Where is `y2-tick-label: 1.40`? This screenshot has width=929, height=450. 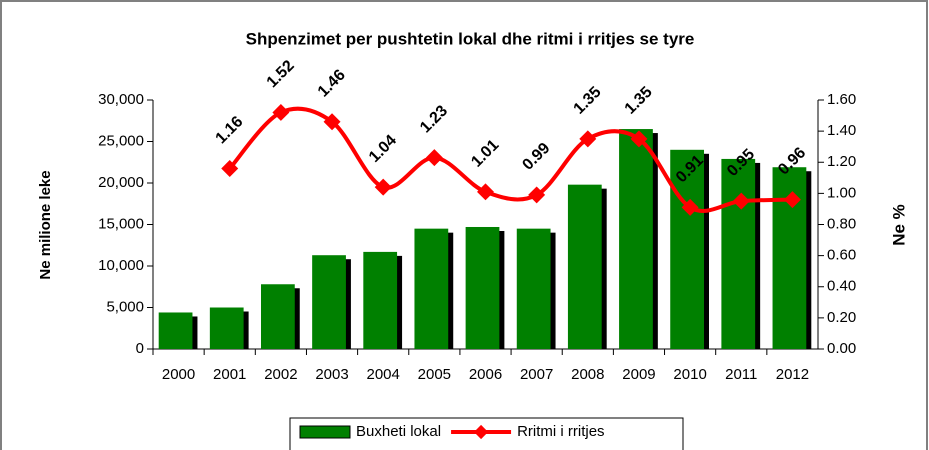
y2-tick-label: 1.40 is located at coordinates (841, 130).